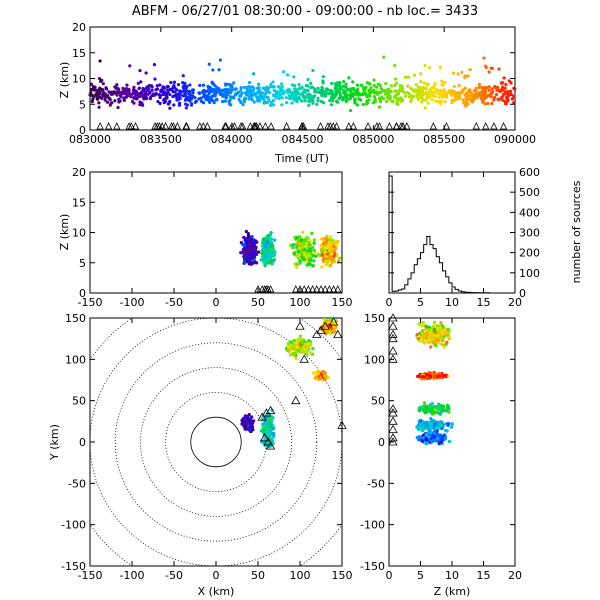 The image size is (600, 600). Describe the element at coordinates (515, 575) in the screenshot. I see `x-tick-label: 20` at that location.